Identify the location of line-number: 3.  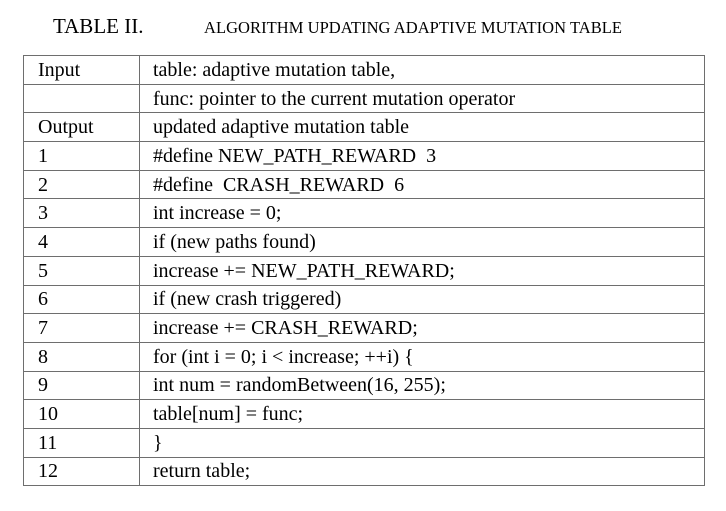
(81, 213).